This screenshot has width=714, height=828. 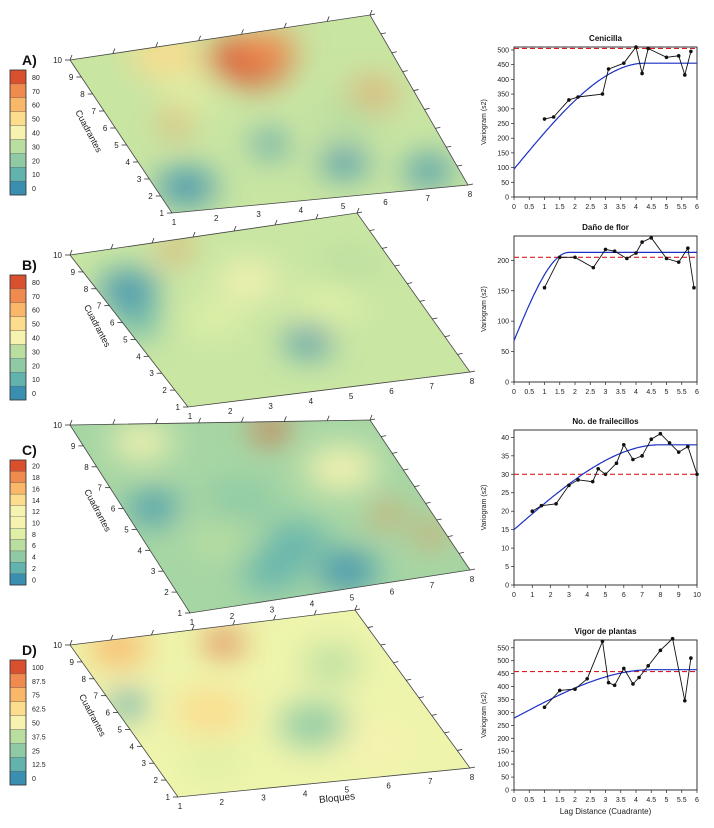 What do you see at coordinates (112, 323) in the screenshot?
I see `y-tick-label: 6` at bounding box center [112, 323].